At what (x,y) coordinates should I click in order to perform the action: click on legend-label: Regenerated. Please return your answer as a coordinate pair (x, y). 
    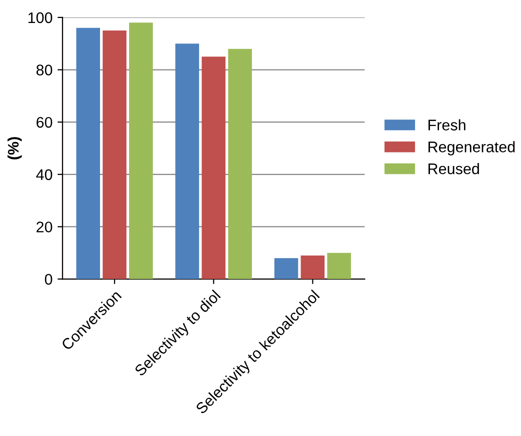
    Looking at the image, I should click on (471, 148).